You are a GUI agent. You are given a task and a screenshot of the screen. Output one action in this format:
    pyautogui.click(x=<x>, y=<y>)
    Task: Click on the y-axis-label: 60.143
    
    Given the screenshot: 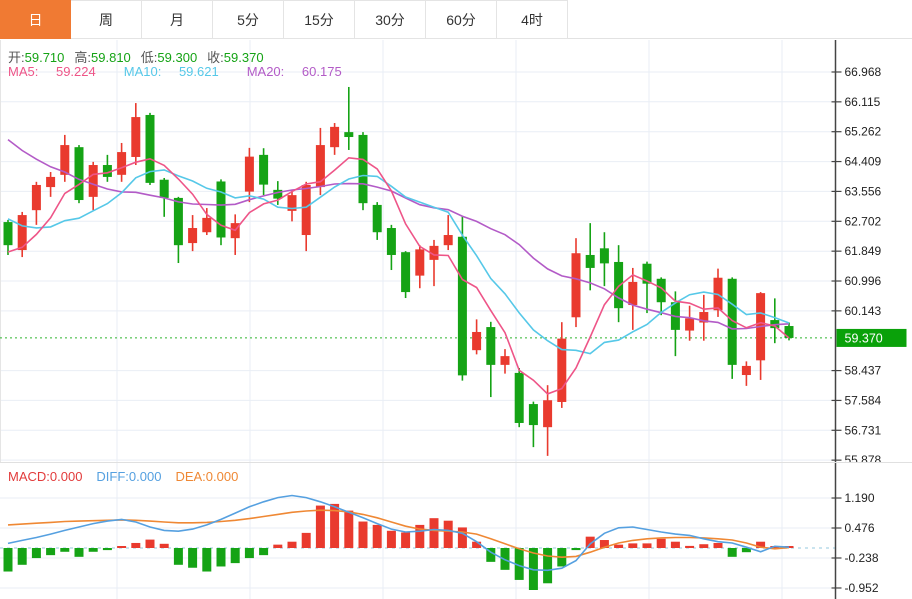 What is the action you would take?
    pyautogui.click(x=863, y=311)
    